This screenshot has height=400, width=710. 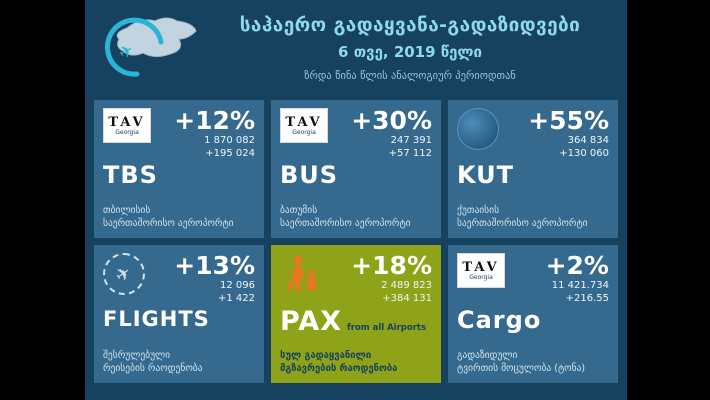 What do you see at coordinates (214, 120) in the screenshot?
I see `growth-percent: +12%` at bounding box center [214, 120].